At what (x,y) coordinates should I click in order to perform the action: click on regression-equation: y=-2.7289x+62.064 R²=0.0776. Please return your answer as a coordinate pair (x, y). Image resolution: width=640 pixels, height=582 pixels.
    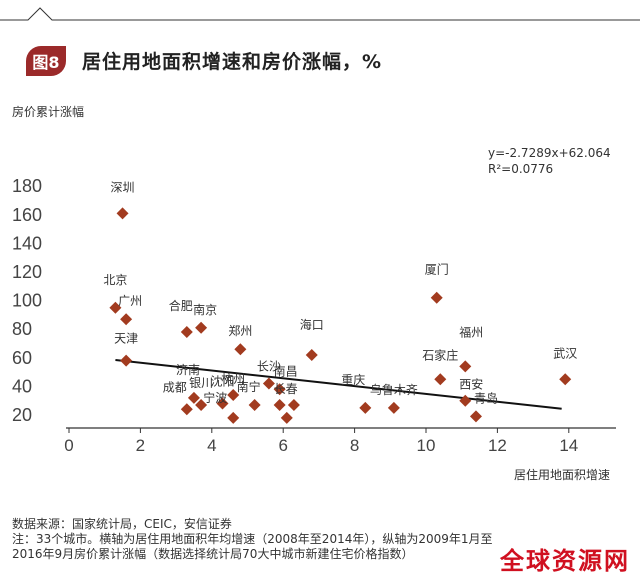
    Looking at the image, I should click on (549, 161).